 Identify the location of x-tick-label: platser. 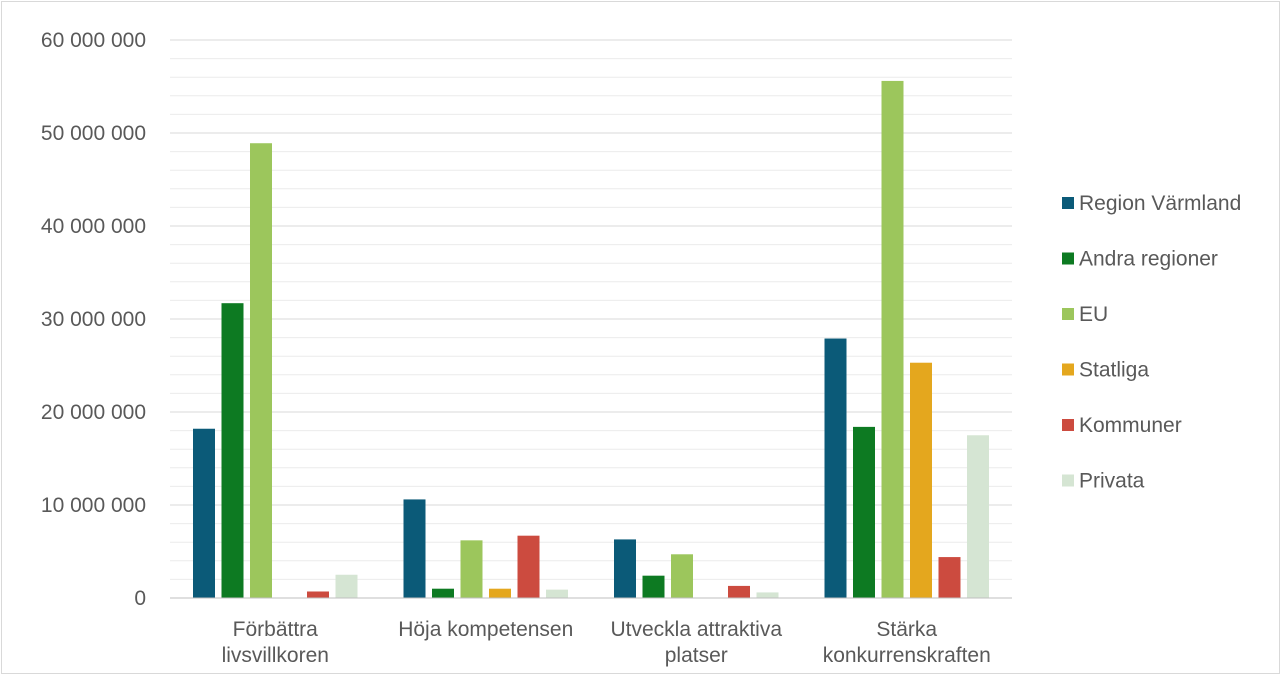
(696, 655).